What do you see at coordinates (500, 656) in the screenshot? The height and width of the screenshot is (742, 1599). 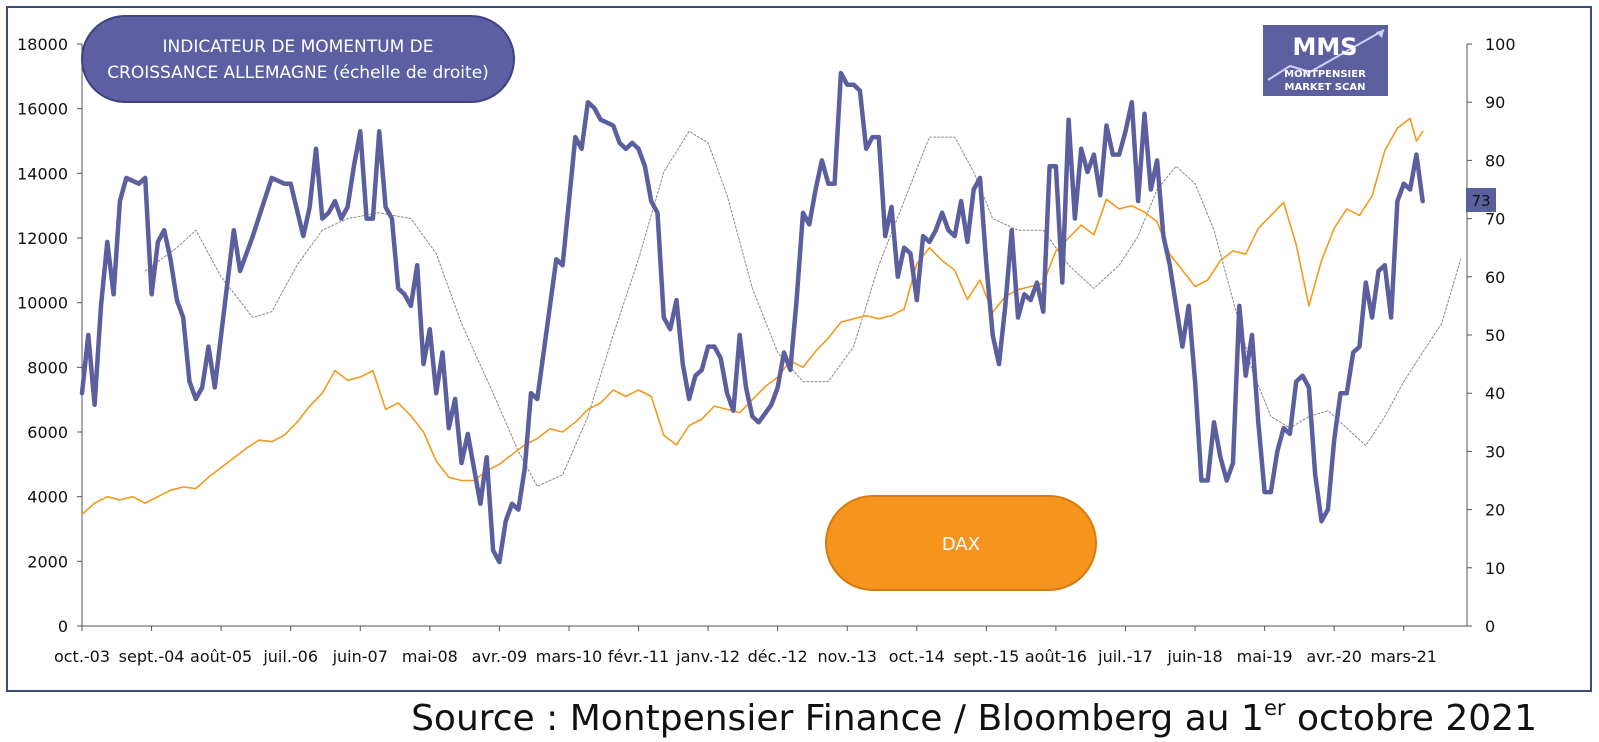 I see `x-tick-label: avr.-09` at bounding box center [500, 656].